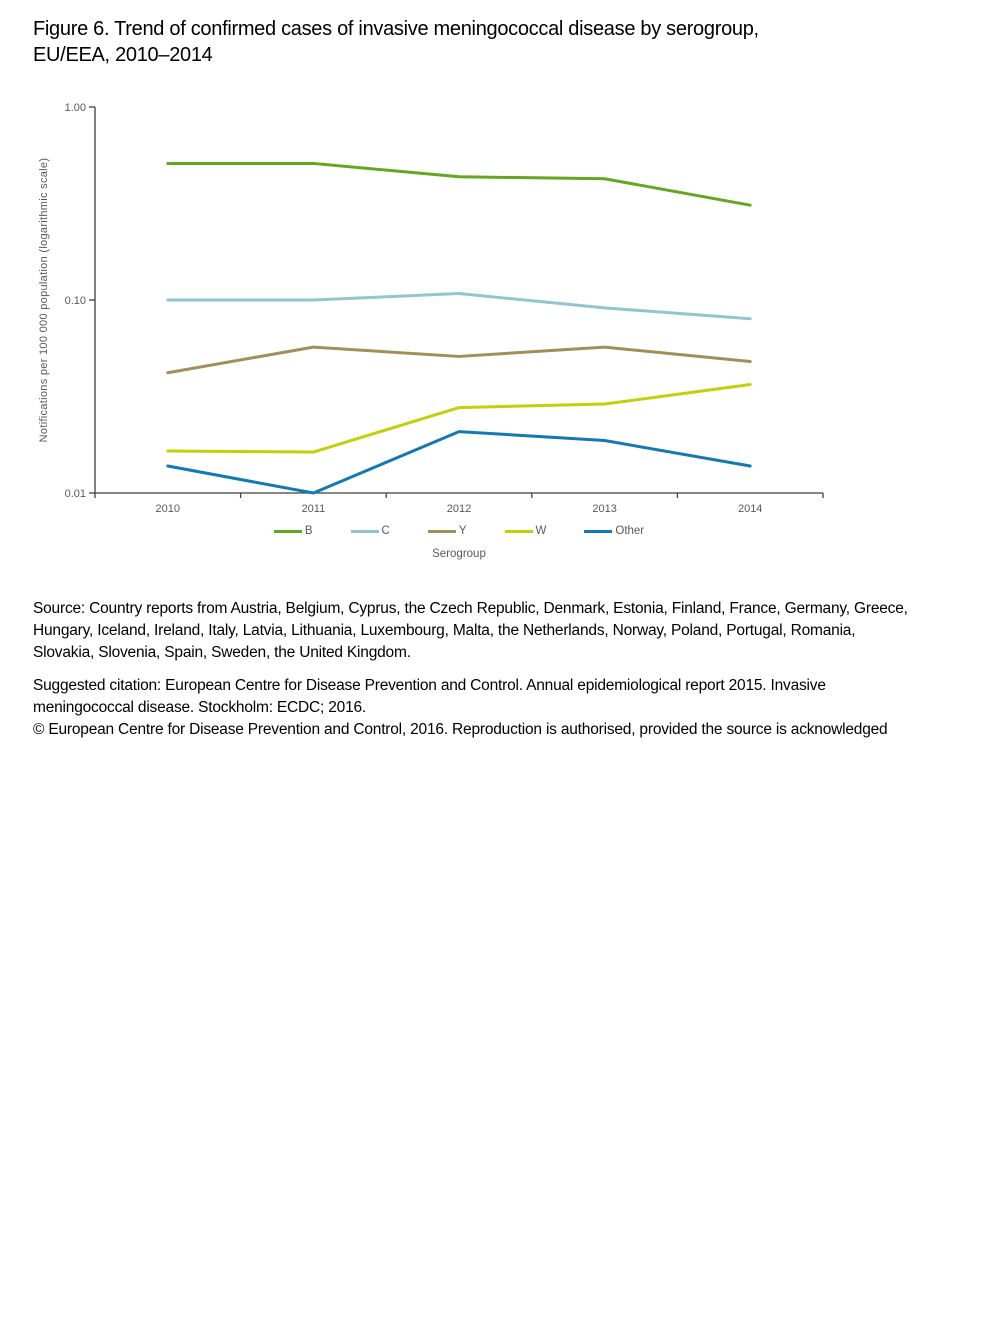 The height and width of the screenshot is (1344, 1008). Describe the element at coordinates (75, 494) in the screenshot. I see `y-tick-label-2: 0.01` at that location.